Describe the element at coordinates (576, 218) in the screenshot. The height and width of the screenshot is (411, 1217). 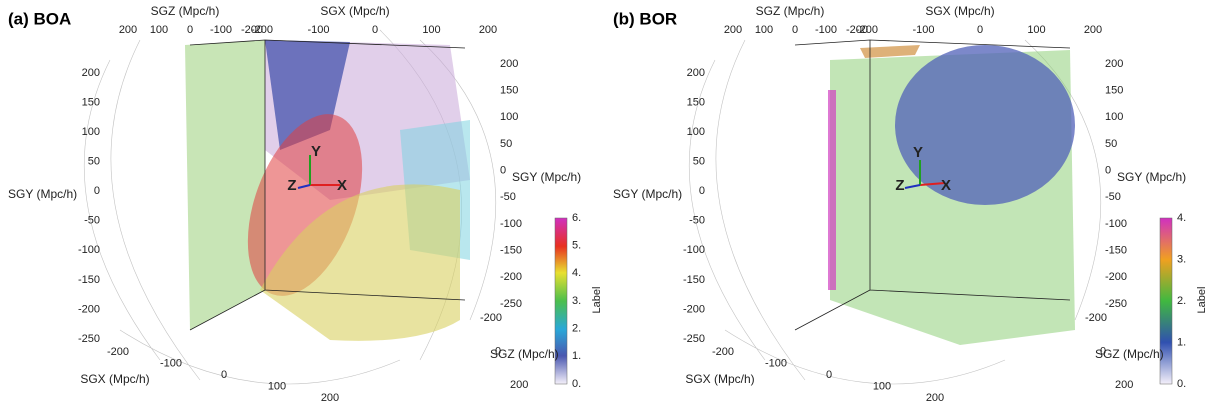
I see `colorbar-tick-label: 6.` at that location.